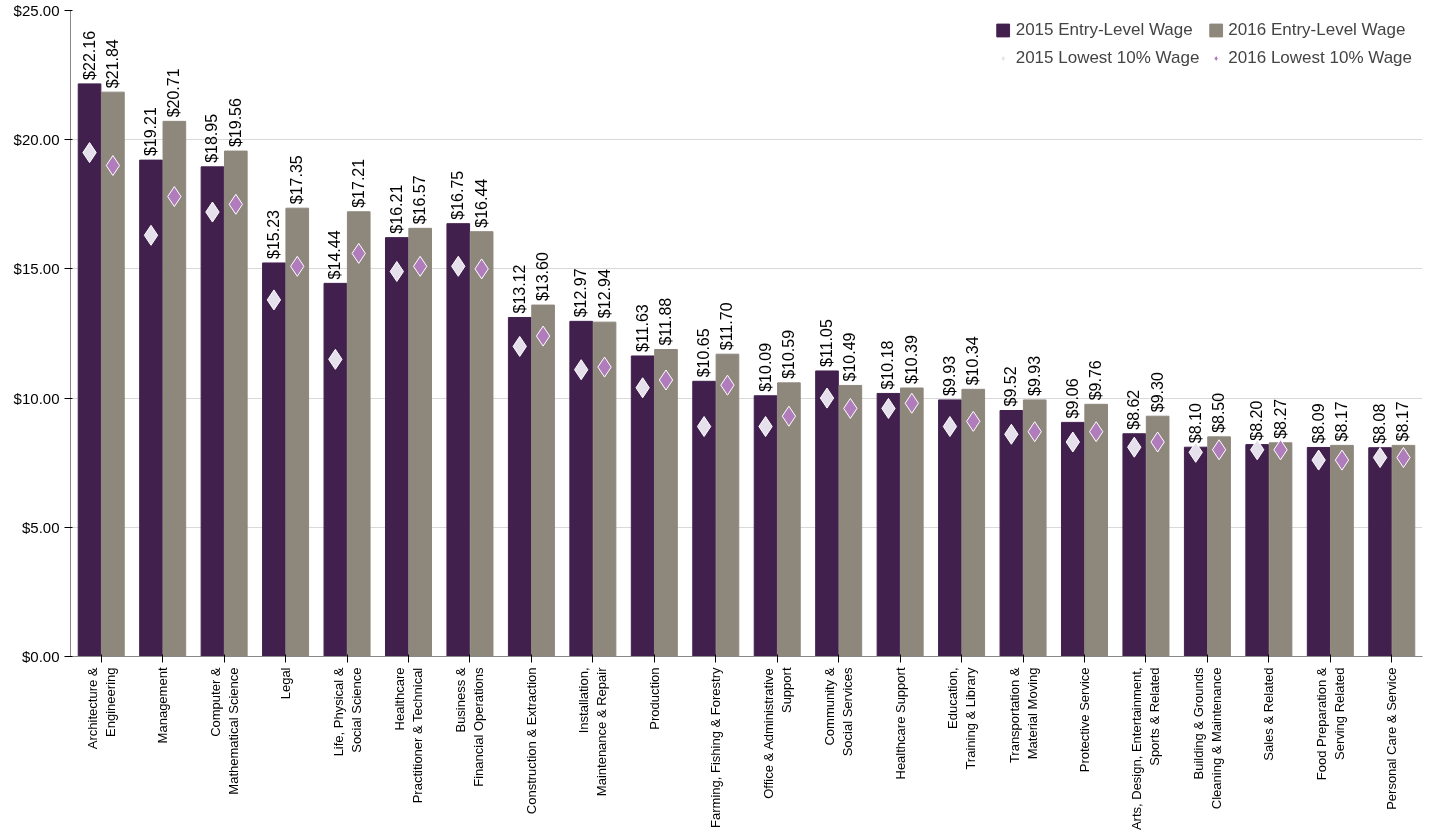  What do you see at coordinates (1330, 724) in the screenshot?
I see `x-tick-label: Food Preparation & Serving Related` at bounding box center [1330, 724].